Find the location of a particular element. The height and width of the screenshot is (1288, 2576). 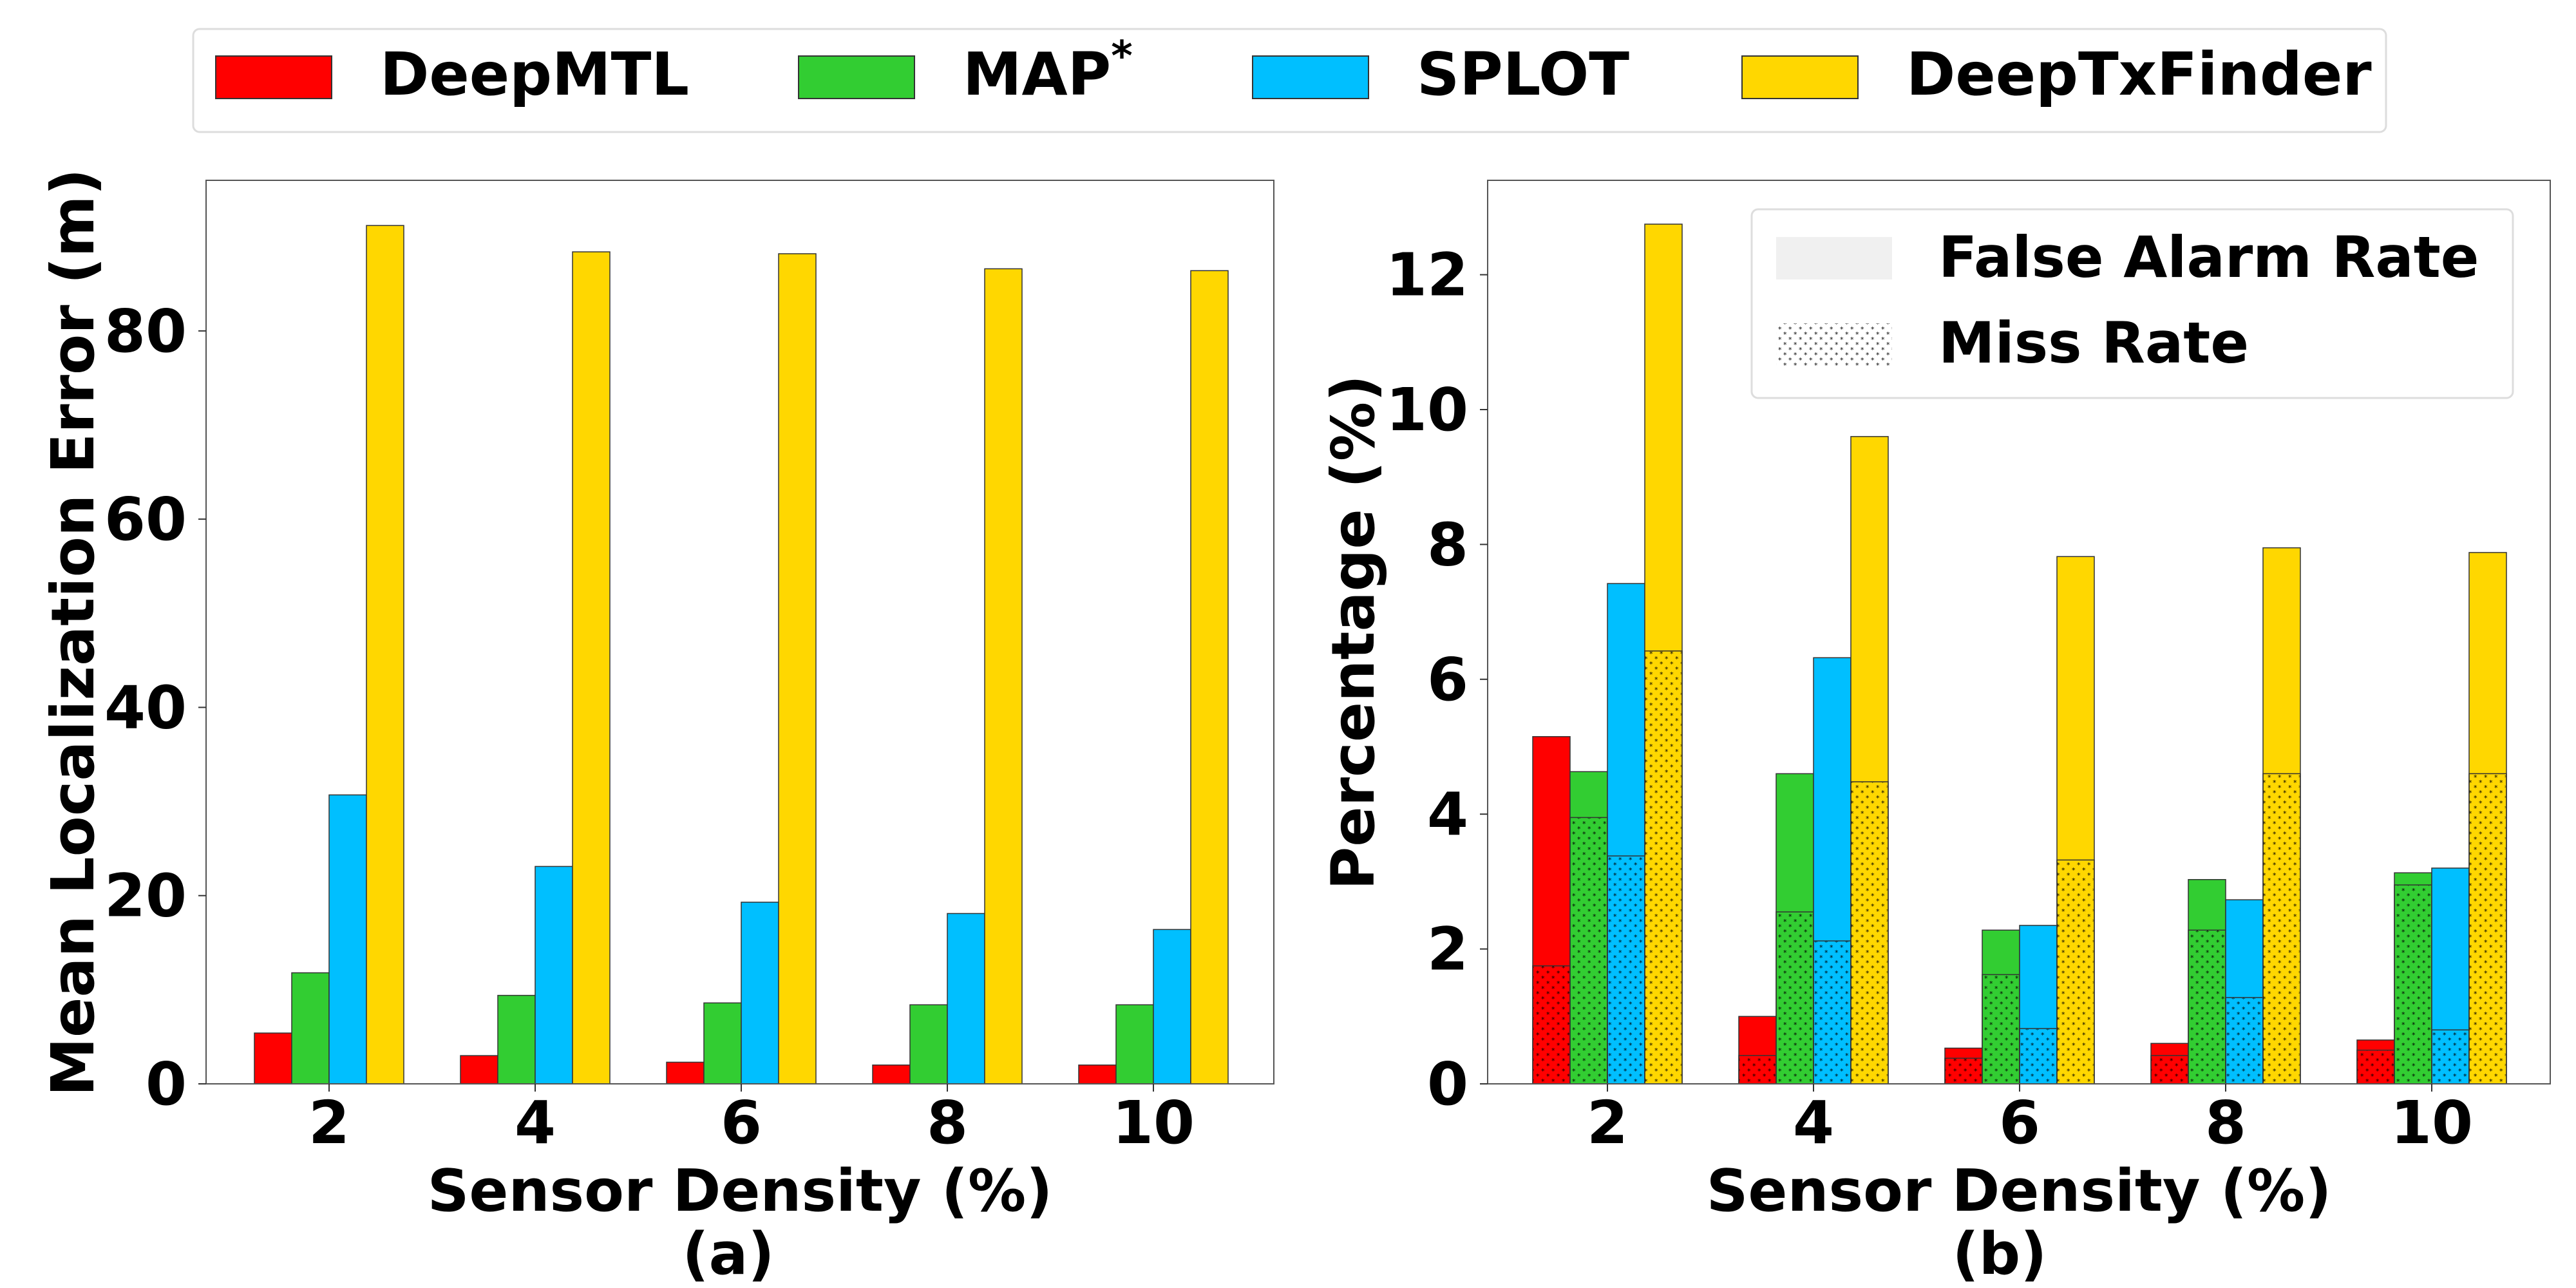

y-tick-label-a-40: 40 is located at coordinates (145, 708).